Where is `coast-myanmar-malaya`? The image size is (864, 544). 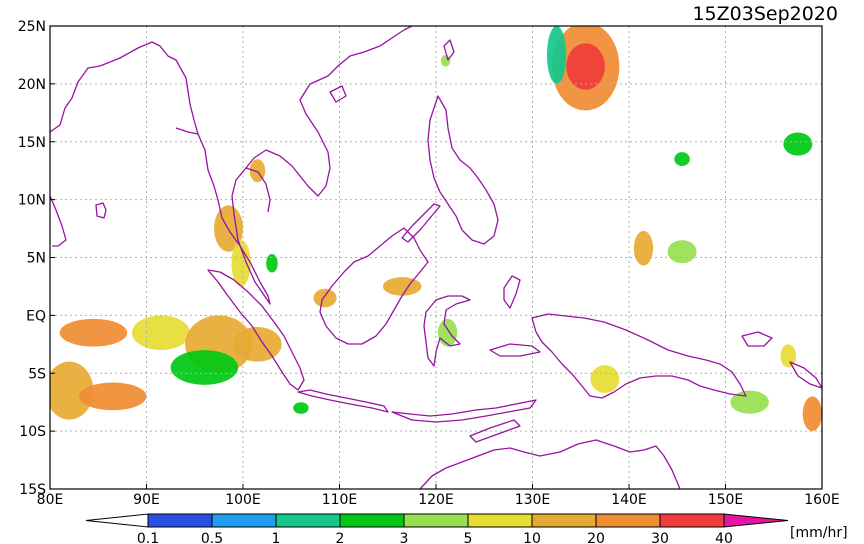 coast-myanmar-malaya is located at coordinates (234, 219).